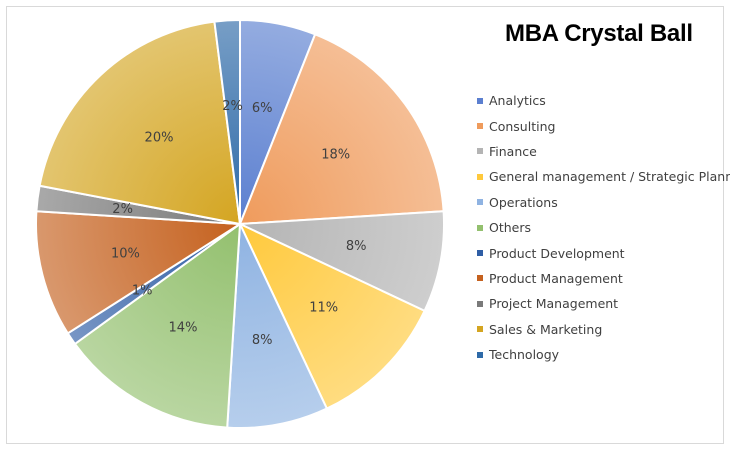  What do you see at coordinates (323, 308) in the screenshot?
I see `slice-label-general-management-strategic-planning: 11%` at bounding box center [323, 308].